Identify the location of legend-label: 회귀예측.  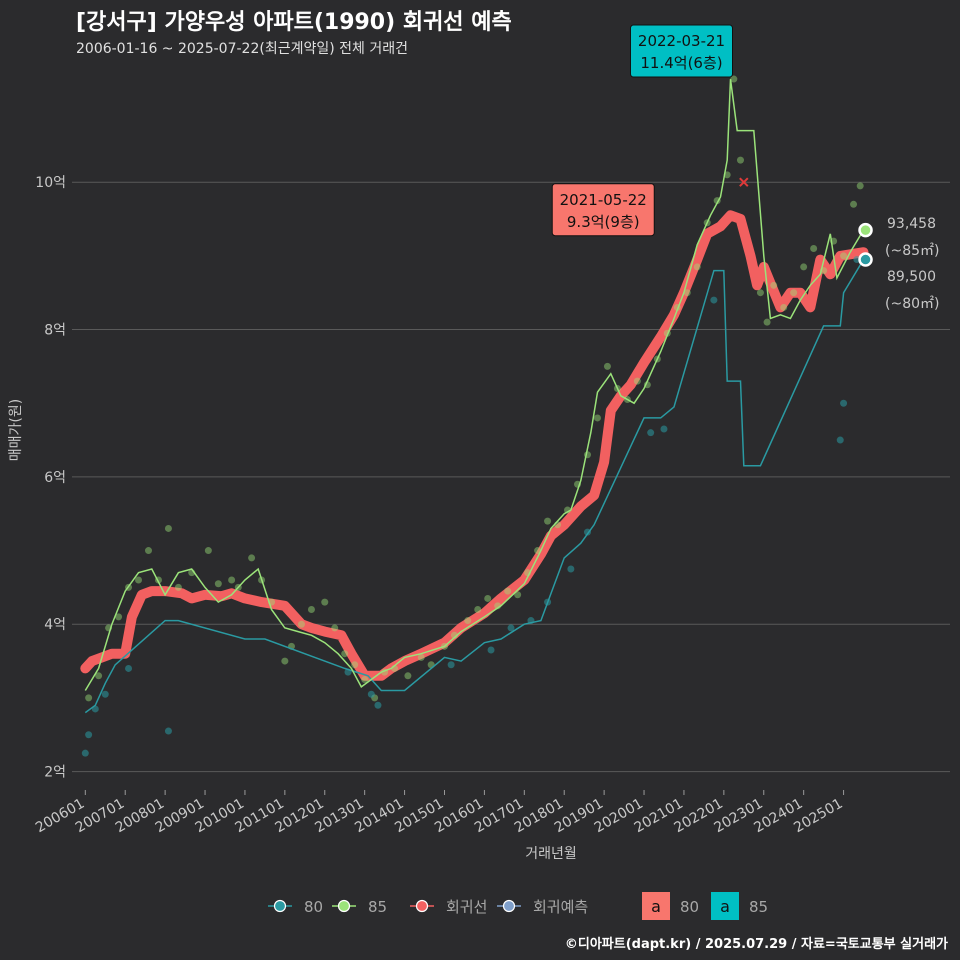
(560, 907).